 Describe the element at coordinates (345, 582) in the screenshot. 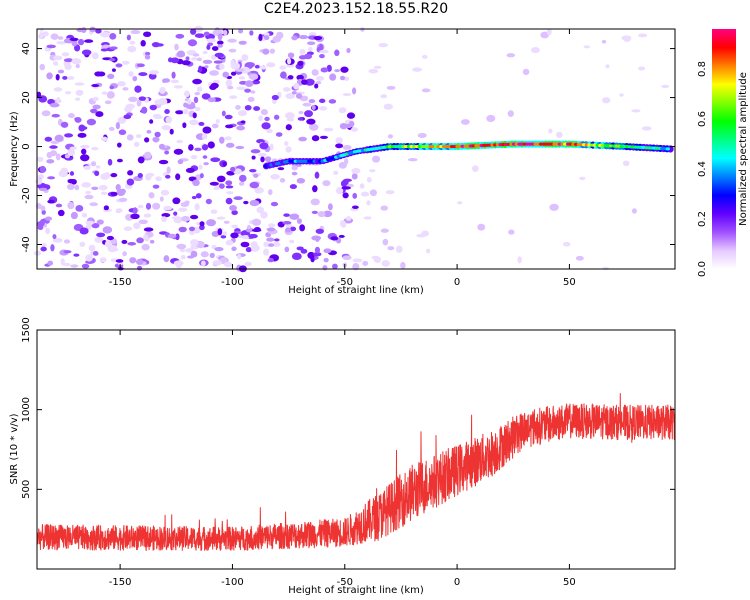

I see `x-tick-label: -50` at that location.